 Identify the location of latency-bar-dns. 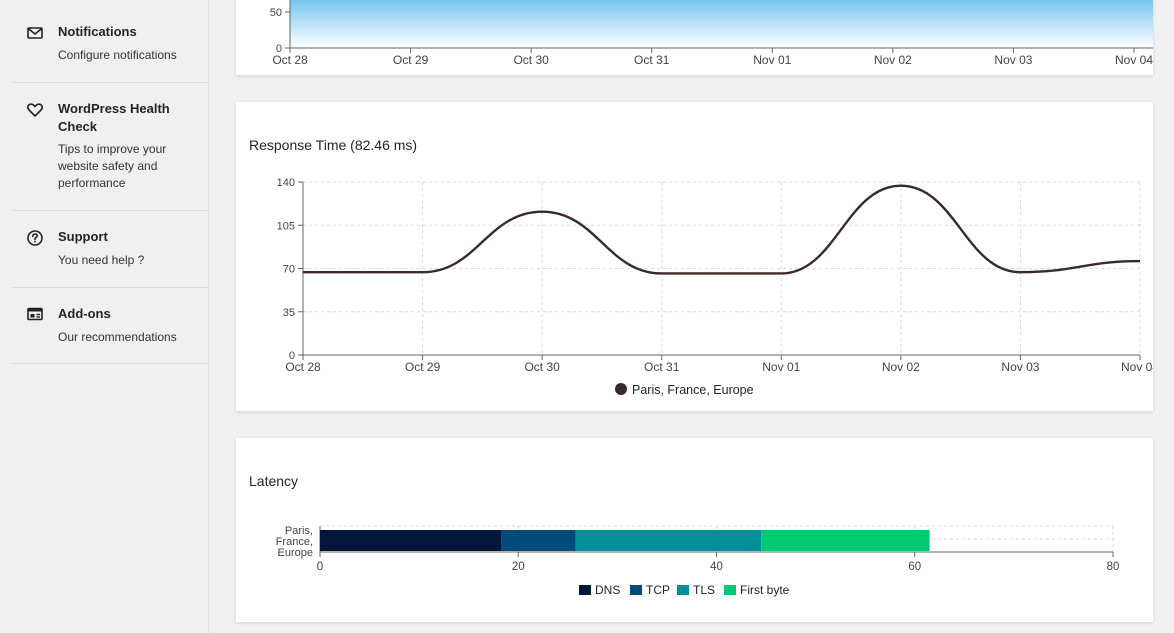
(411, 540).